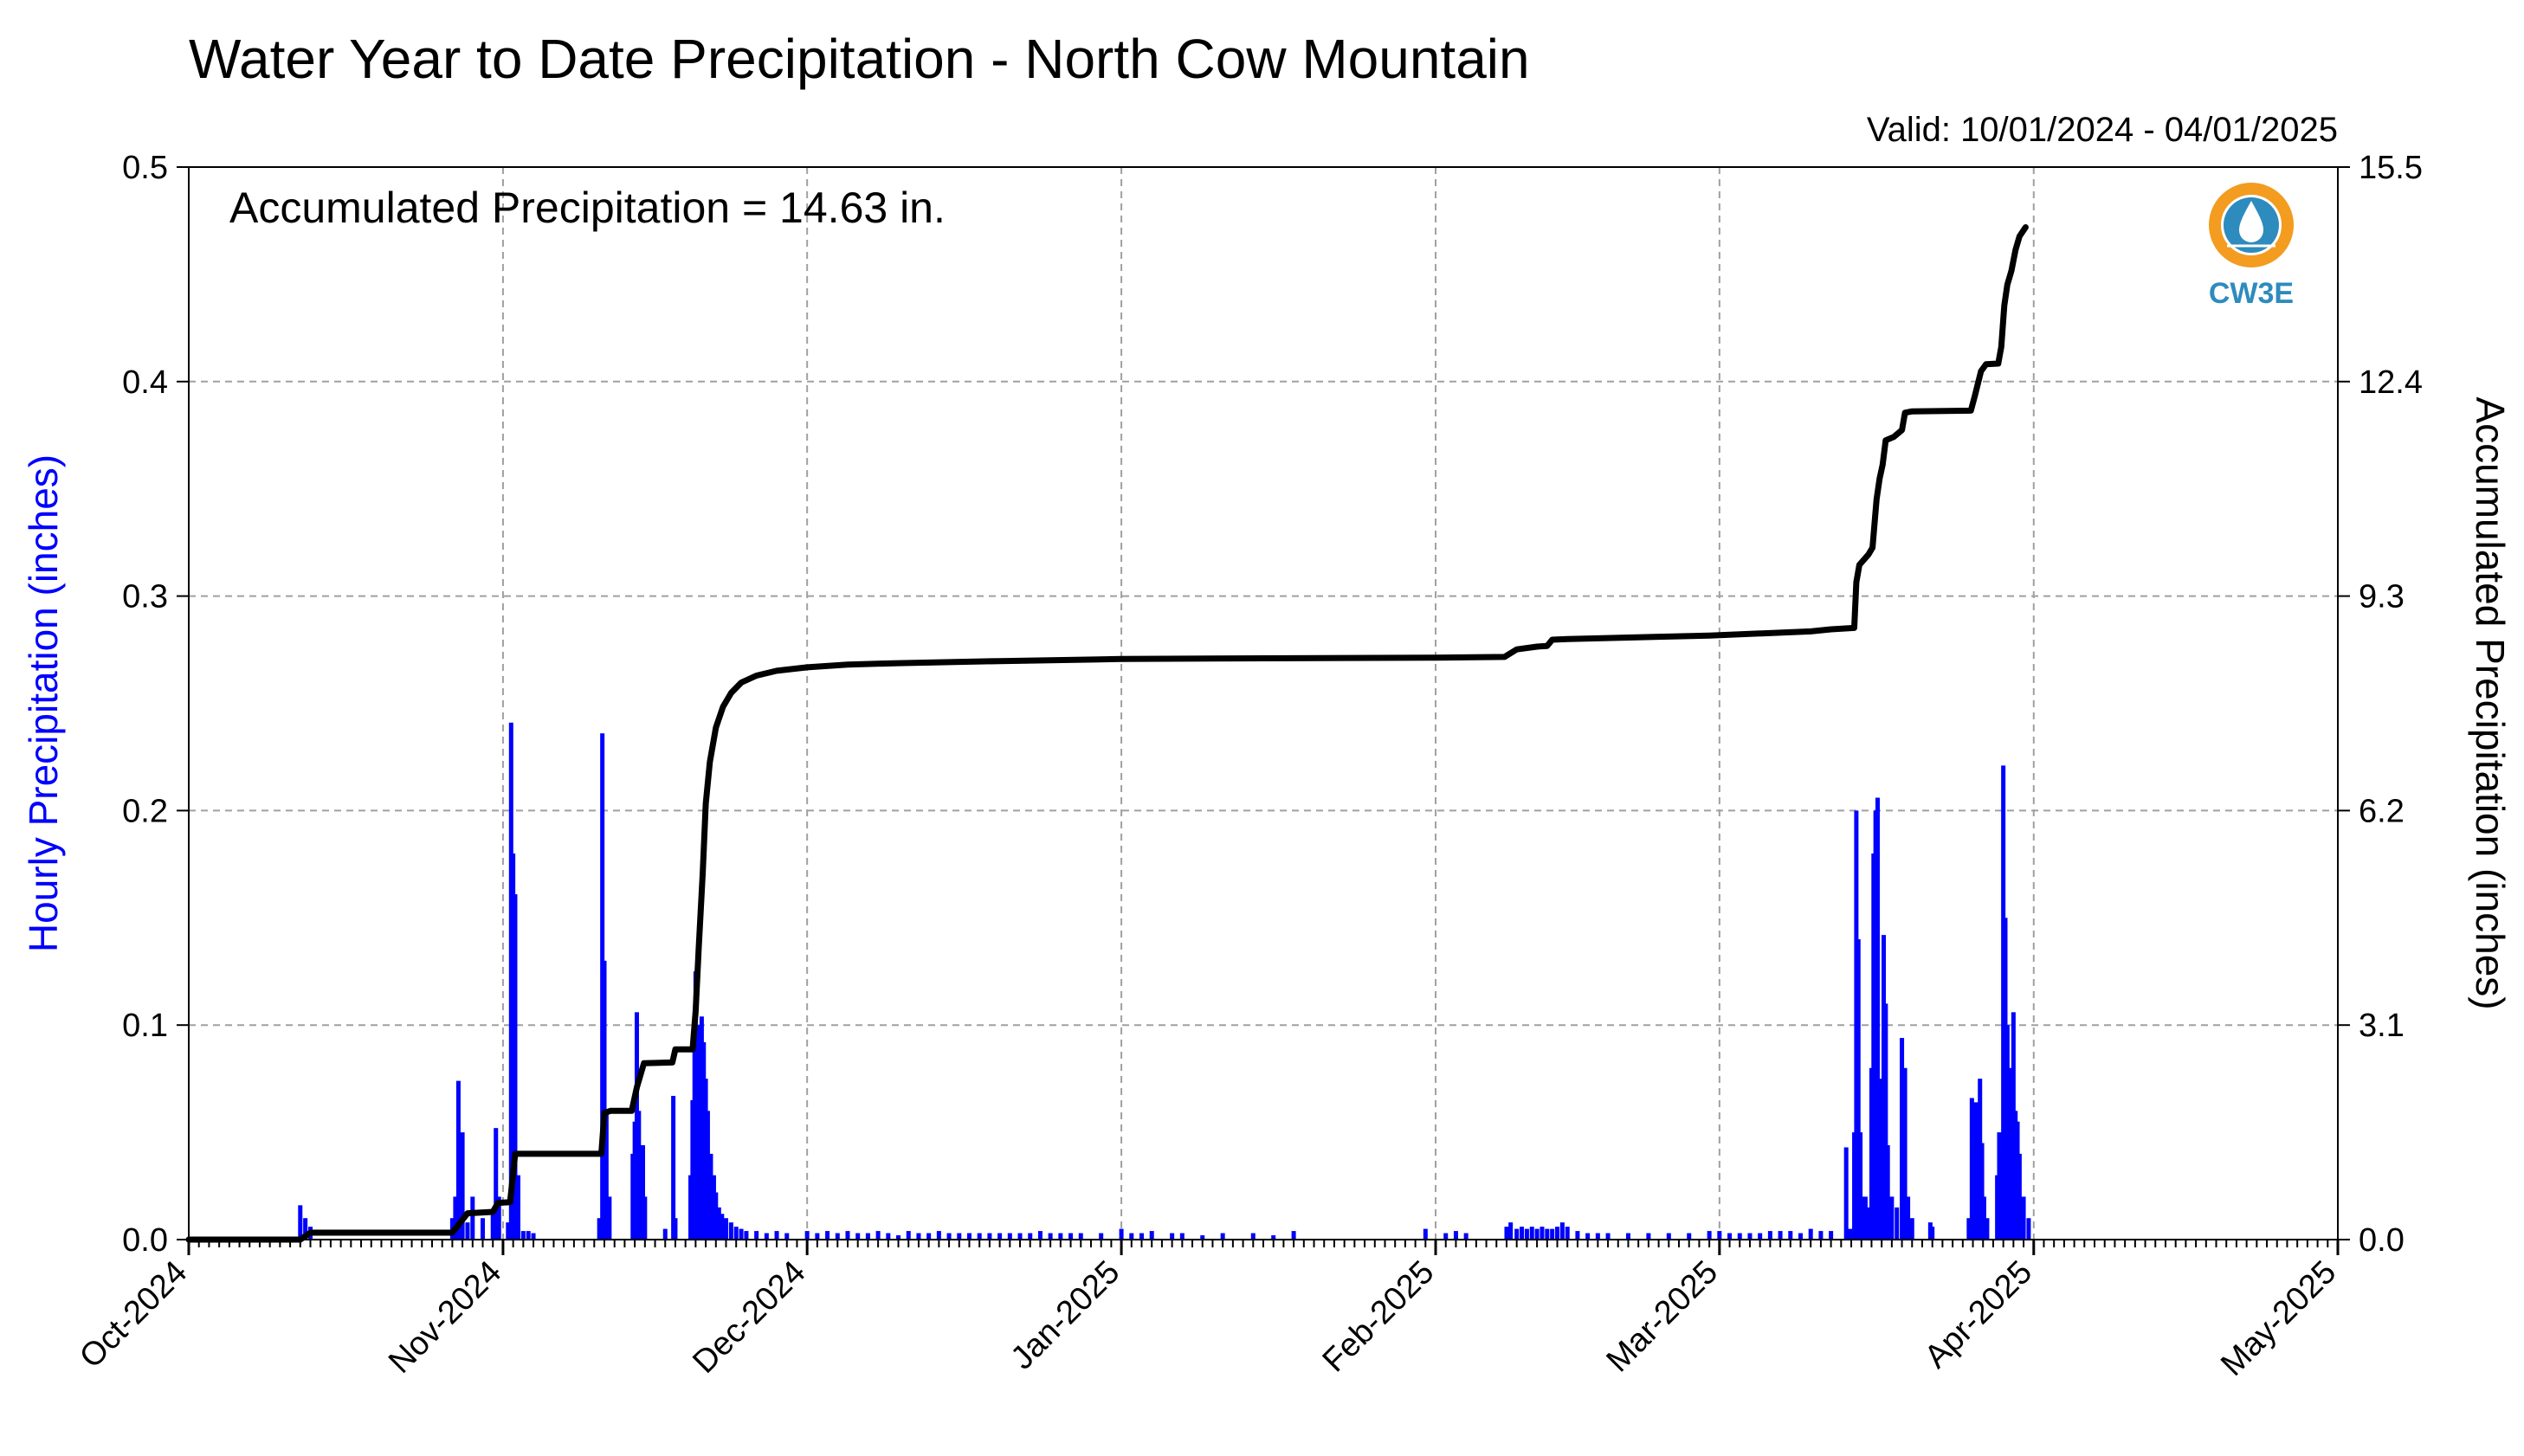 The image size is (2524, 1456). I want to click on y-right-tick-label: 12.4, so click(2391, 382).